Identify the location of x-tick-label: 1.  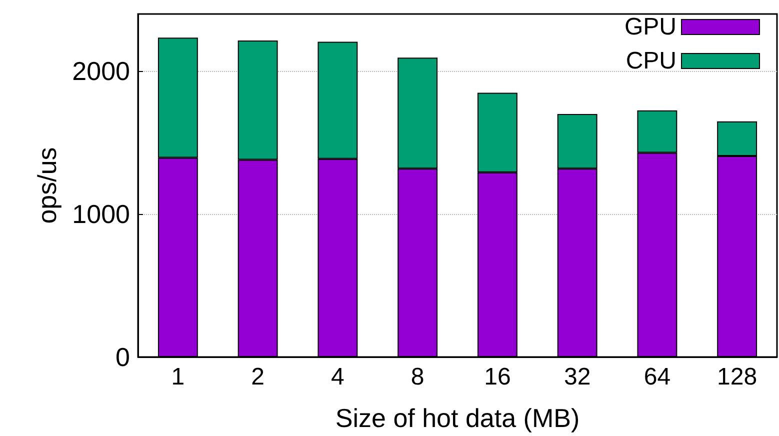
(178, 377).